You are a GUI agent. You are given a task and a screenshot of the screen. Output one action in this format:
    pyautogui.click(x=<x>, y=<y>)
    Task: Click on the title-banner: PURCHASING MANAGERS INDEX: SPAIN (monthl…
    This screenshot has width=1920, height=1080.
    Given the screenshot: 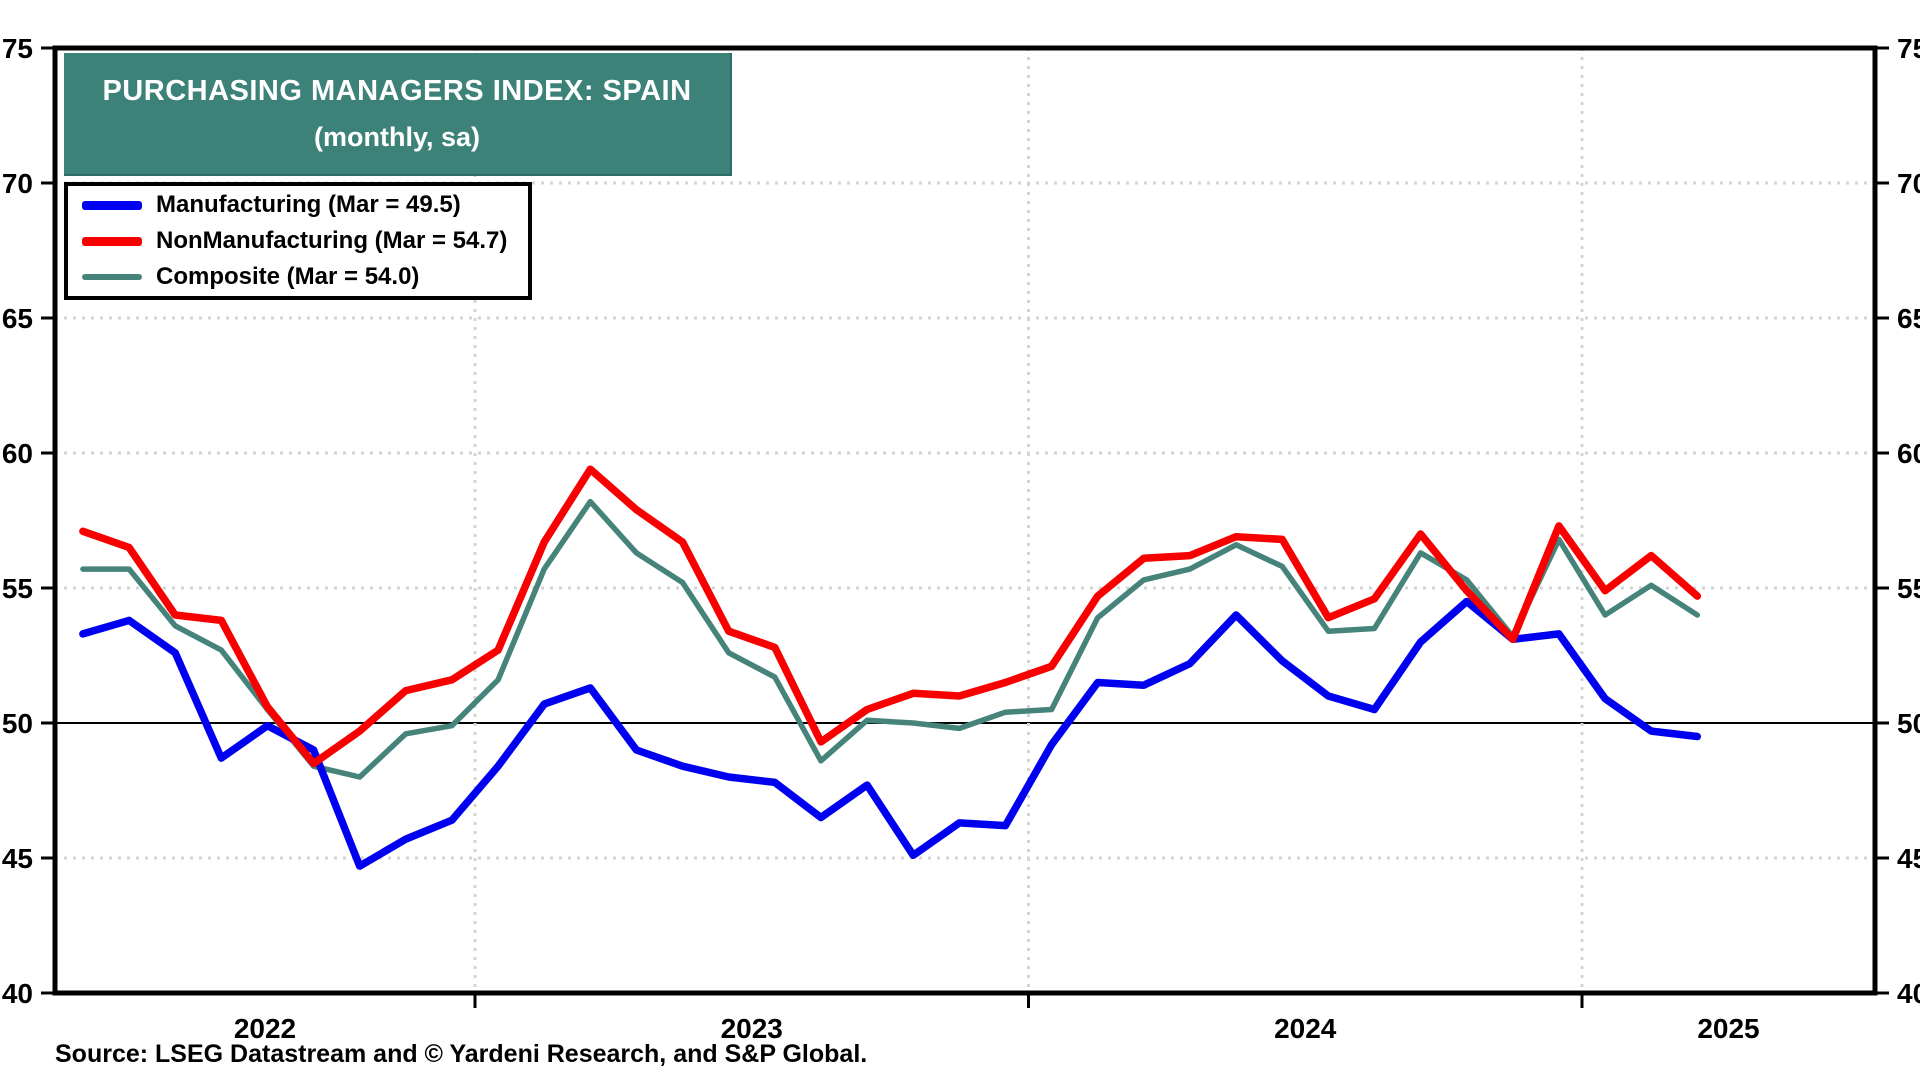 What is the action you would take?
    pyautogui.click(x=398, y=114)
    